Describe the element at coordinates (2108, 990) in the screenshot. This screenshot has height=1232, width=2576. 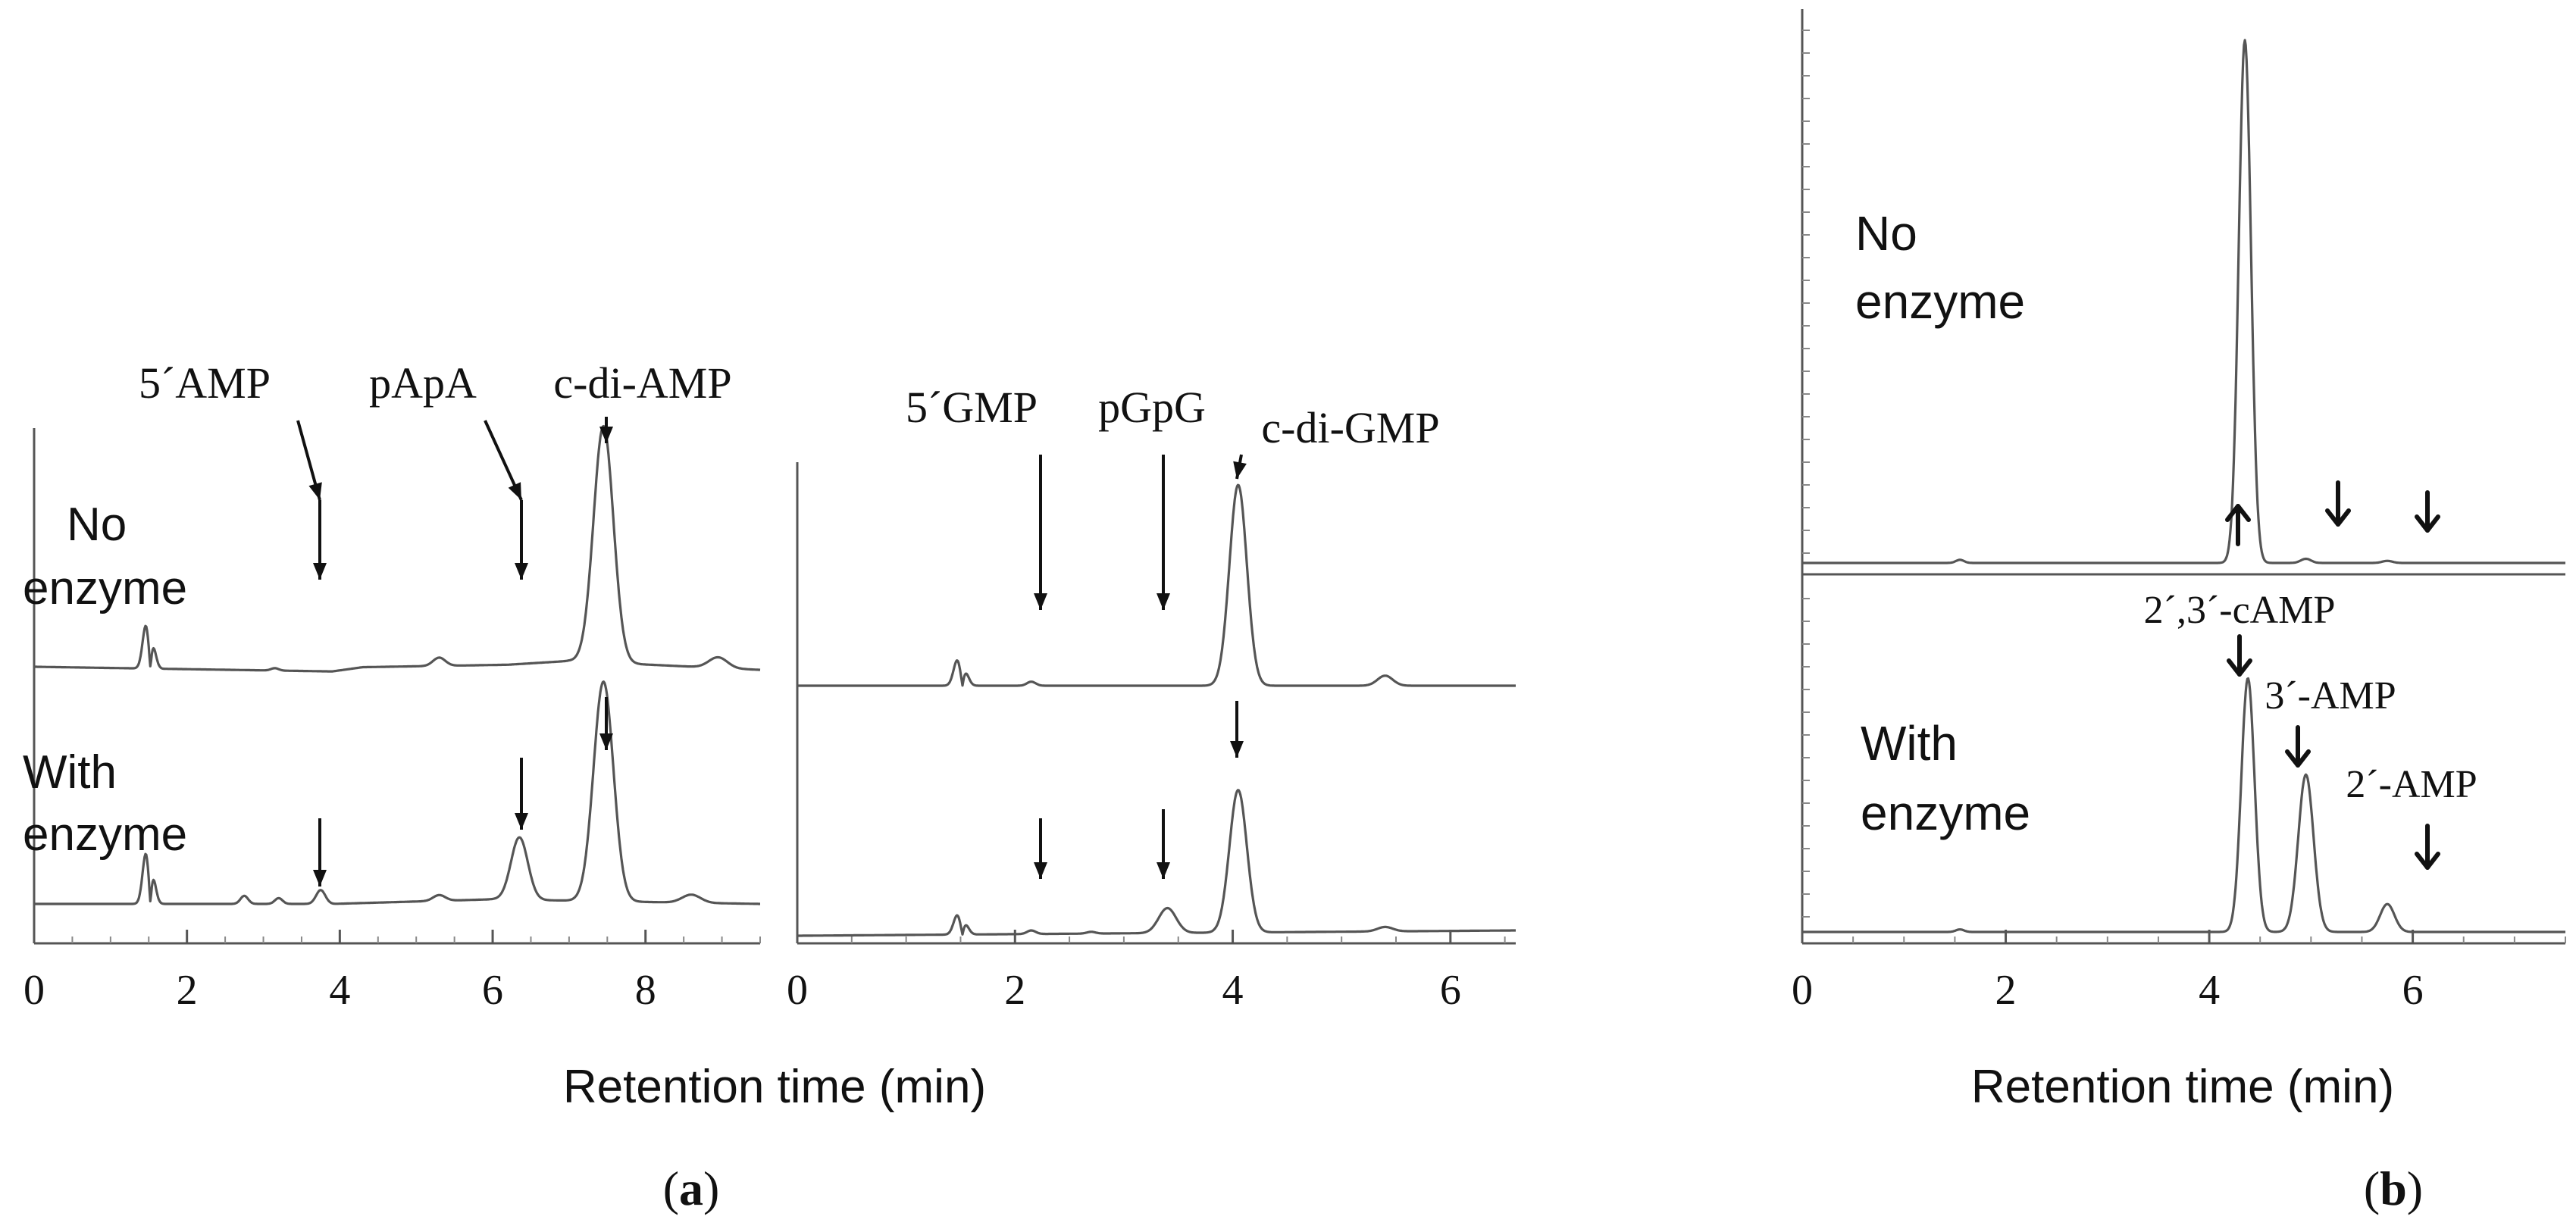
I see `x-tick-labels-b: 0 2 4 6` at that location.